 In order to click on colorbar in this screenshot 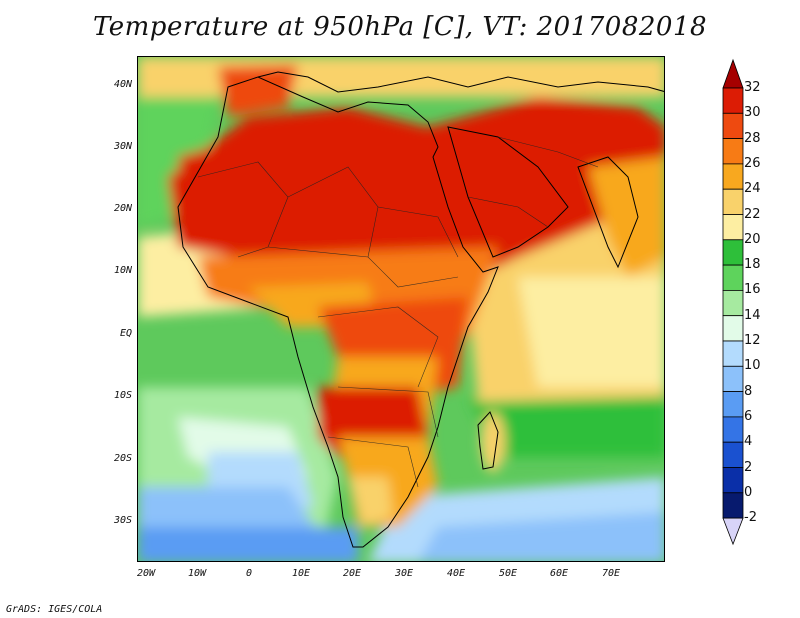, I will do `click(733, 302)`.